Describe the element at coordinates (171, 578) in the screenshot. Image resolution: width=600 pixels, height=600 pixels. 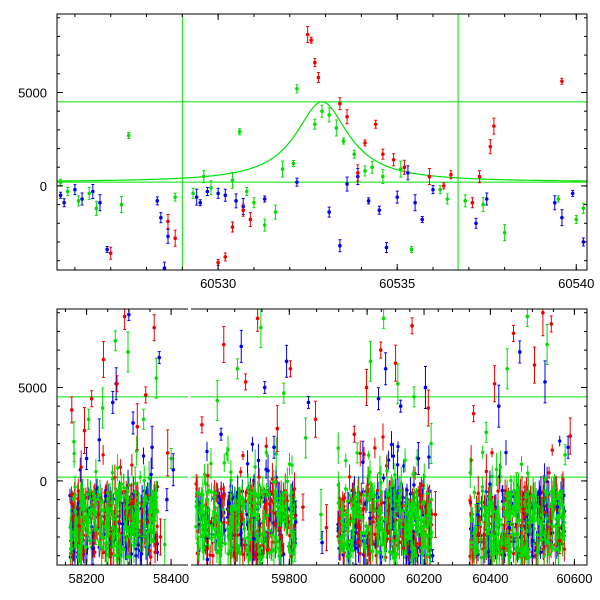
I see `x-tick-label: 58400` at that location.